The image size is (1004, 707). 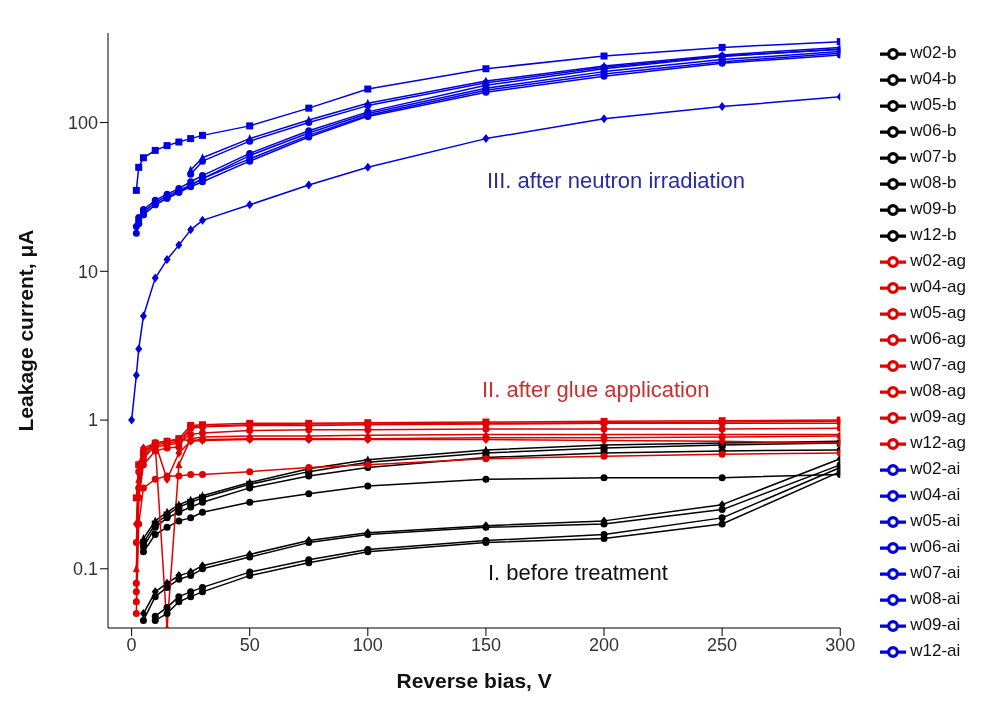 What do you see at coordinates (933, 105) in the screenshot?
I see `legend-label: w05-b` at bounding box center [933, 105].